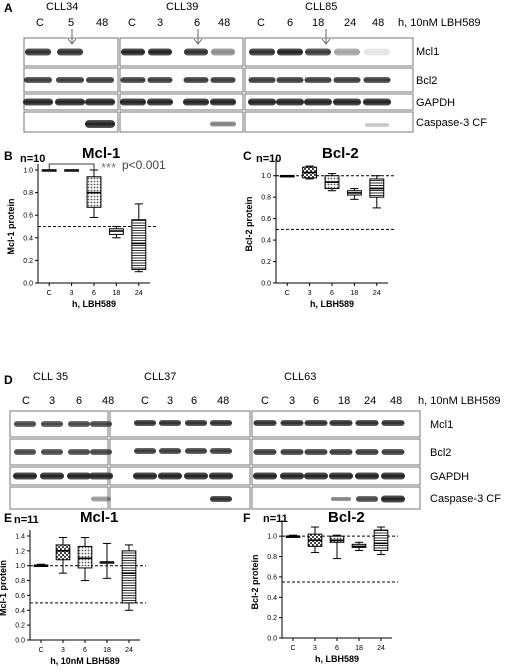  What do you see at coordinates (340, 153) in the screenshot?
I see `chart-title: Bcl-2` at bounding box center [340, 153].